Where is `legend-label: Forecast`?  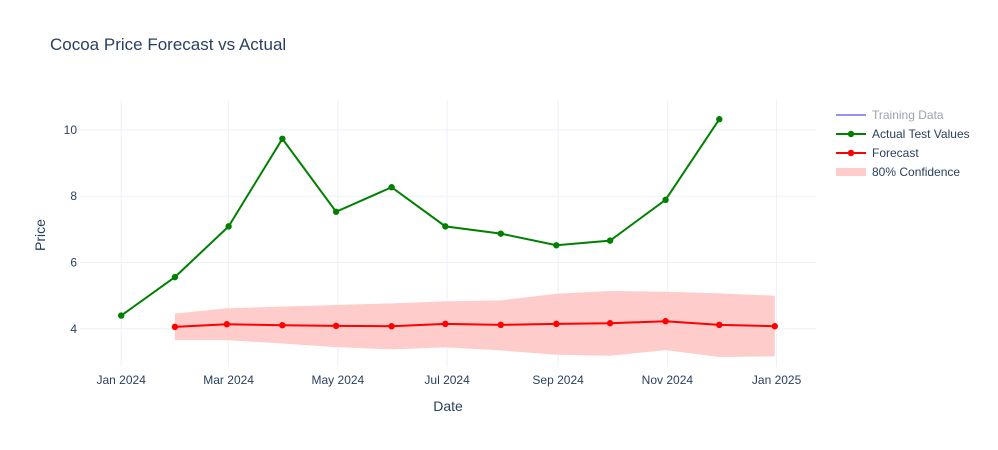 legend-label: Forecast is located at coordinates (895, 153).